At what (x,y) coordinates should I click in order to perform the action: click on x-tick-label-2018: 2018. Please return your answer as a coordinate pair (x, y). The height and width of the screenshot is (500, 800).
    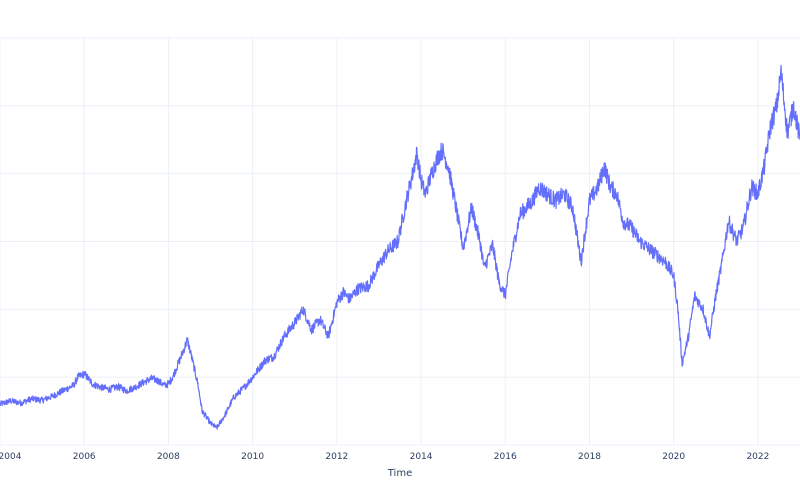
    Looking at the image, I should click on (589, 457).